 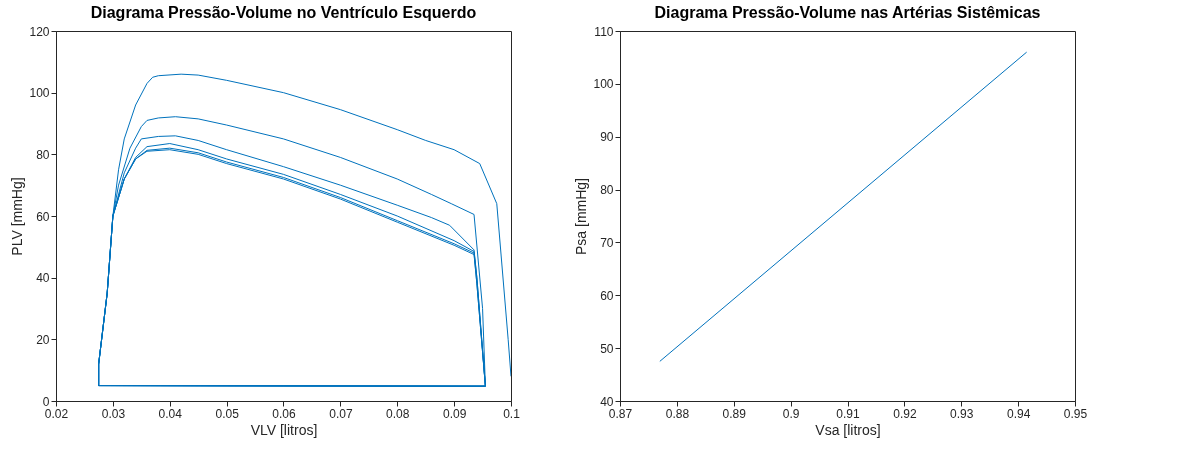 What do you see at coordinates (734, 413) in the screenshot?
I see `x-tick-label: 0.89` at bounding box center [734, 413].